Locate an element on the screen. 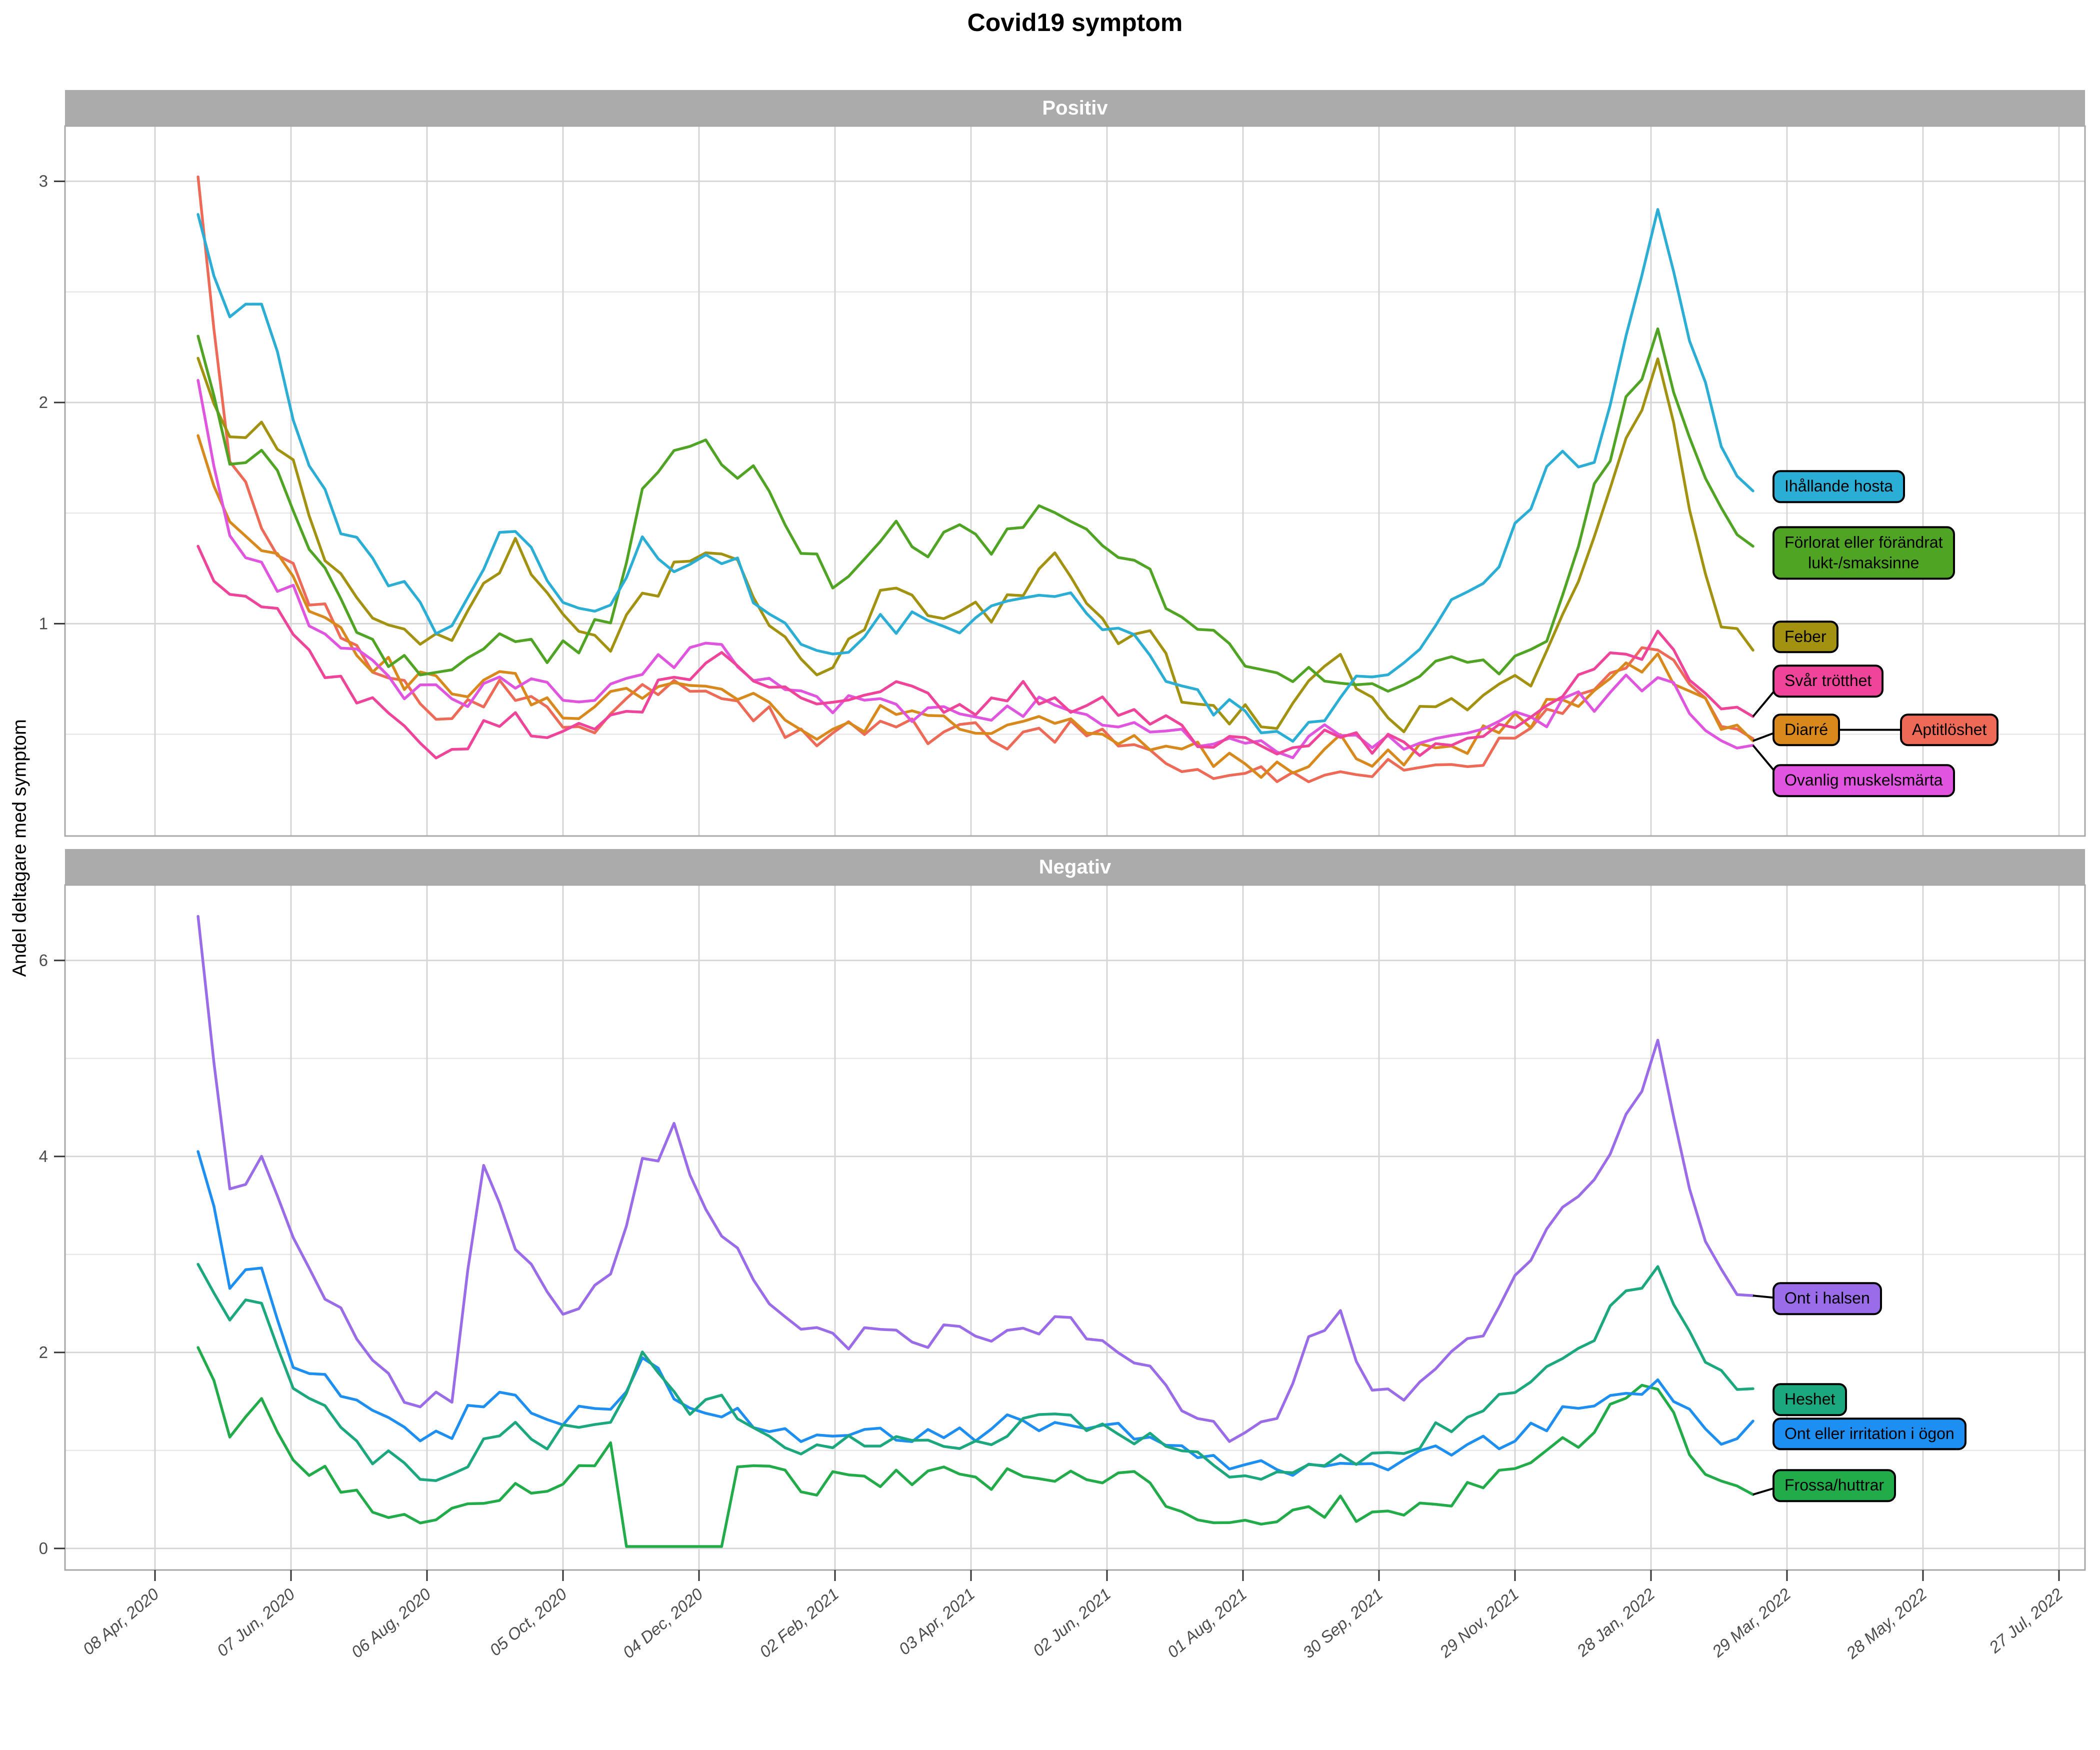 This screenshot has width=2100, height=1750. facet-strip-negativ: Negativ is located at coordinates (1075, 867).